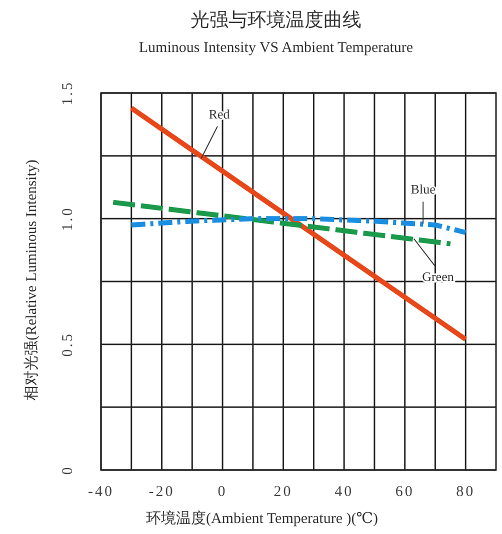 This screenshot has height=534, width=502. I want to click on x-tick-label: 20, so click(283, 492).